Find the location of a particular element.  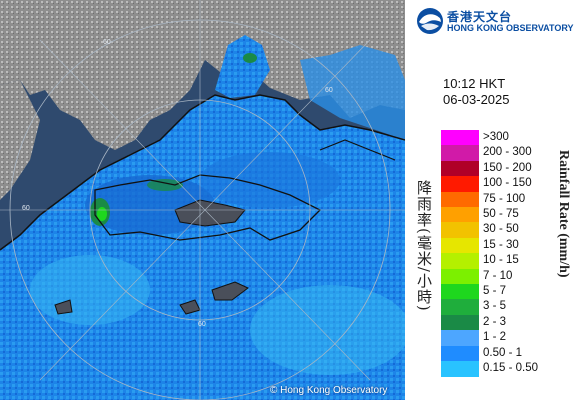

legend-row: >300 is located at coordinates (506, 138).